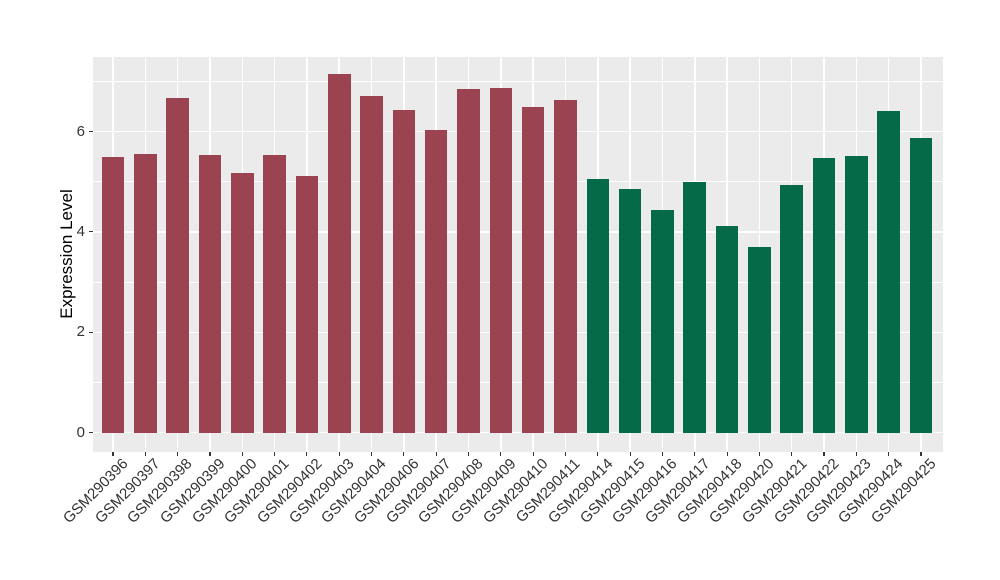 The height and width of the screenshot is (580, 1000). I want to click on y-tick-label: 6, so click(80, 131).